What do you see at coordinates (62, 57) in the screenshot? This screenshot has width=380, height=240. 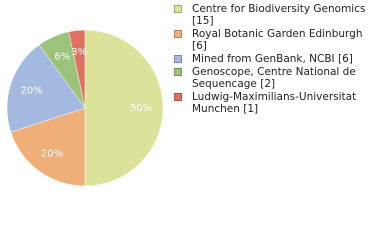 I see `slice-label: 6%` at bounding box center [62, 57].